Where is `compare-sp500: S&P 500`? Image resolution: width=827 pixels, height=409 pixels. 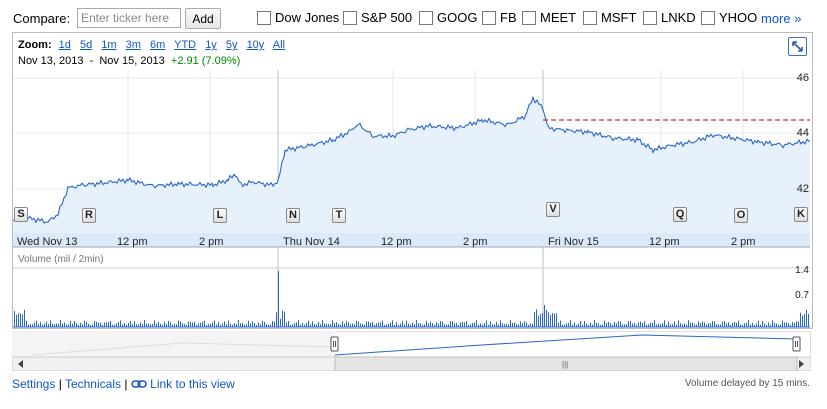 compare-sp500: S&P 500 is located at coordinates (377, 17).